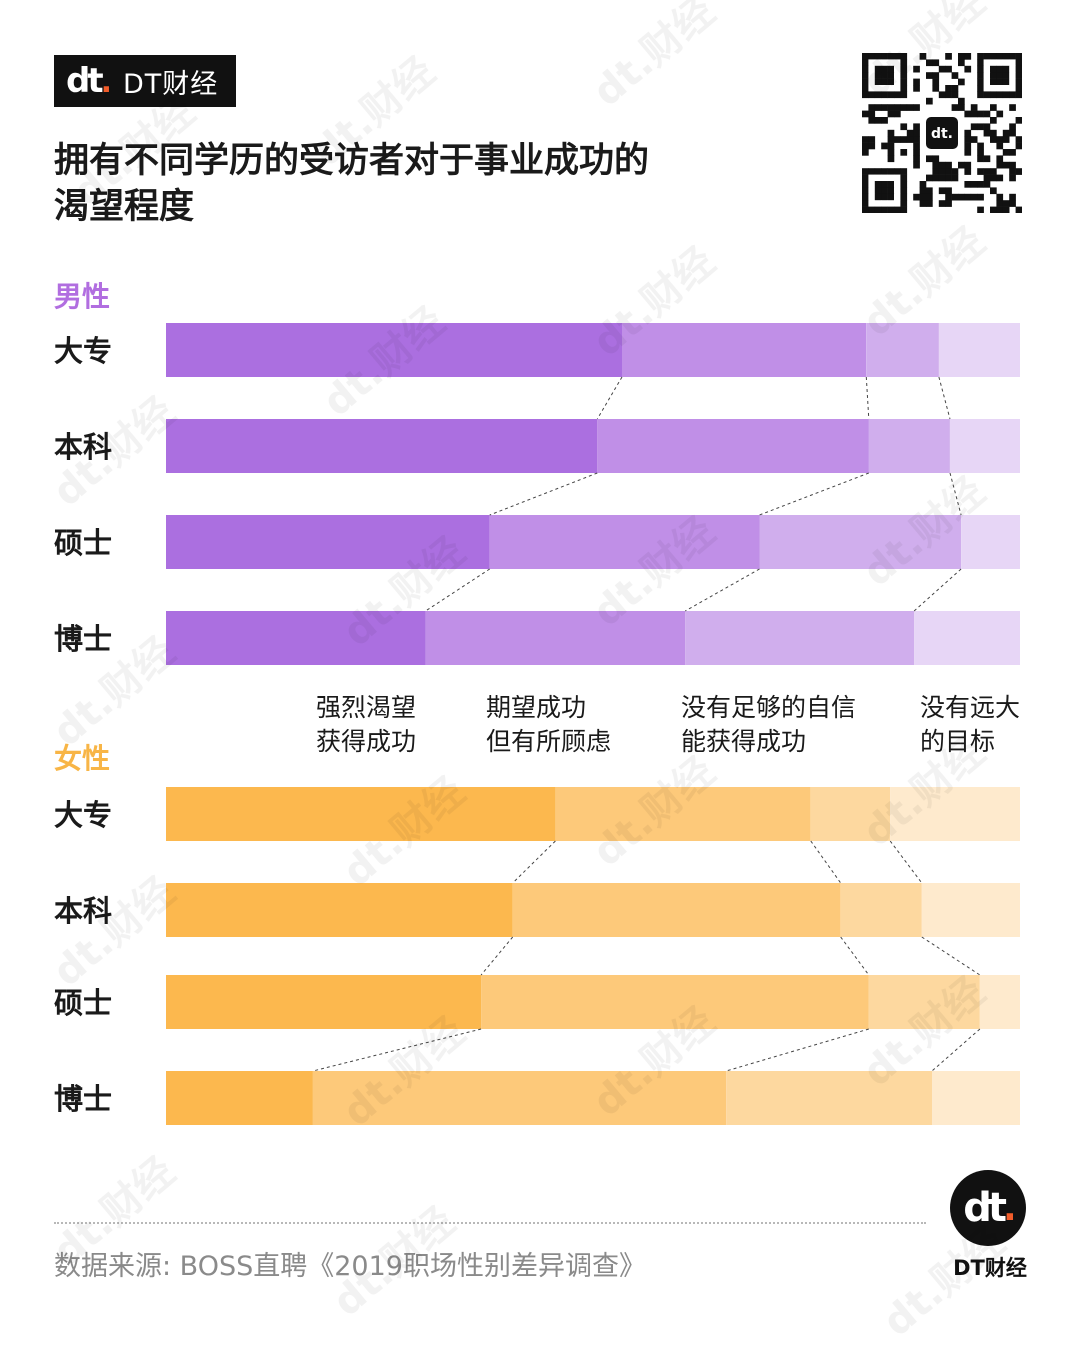 This screenshot has width=1080, height=1347. Describe the element at coordinates (490, 1223) in the screenshot. I see `footer-divider` at that location.